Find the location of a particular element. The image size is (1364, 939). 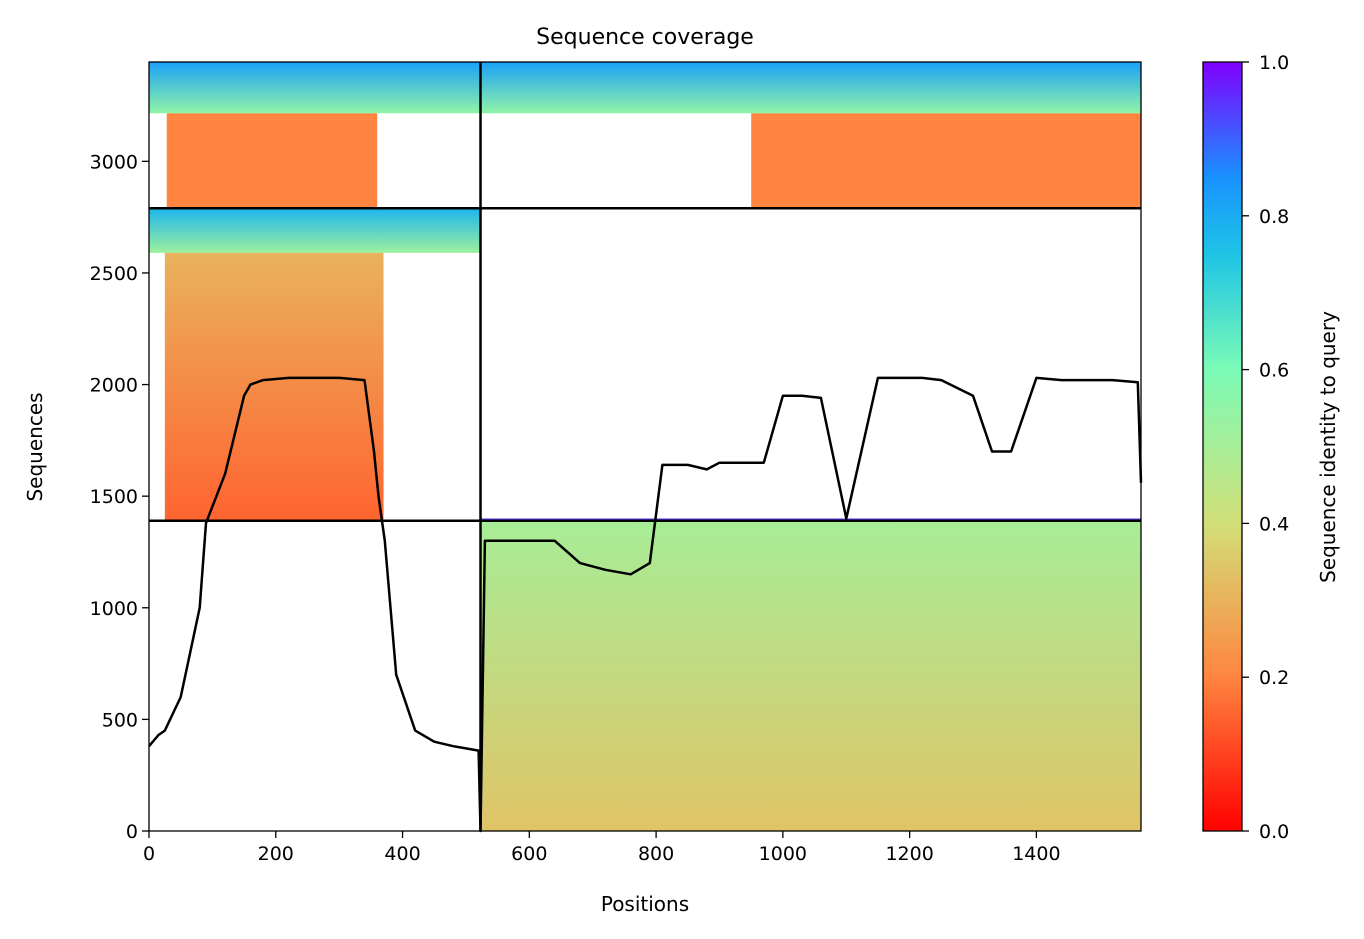

x-tick-label: 0 is located at coordinates (149, 854).